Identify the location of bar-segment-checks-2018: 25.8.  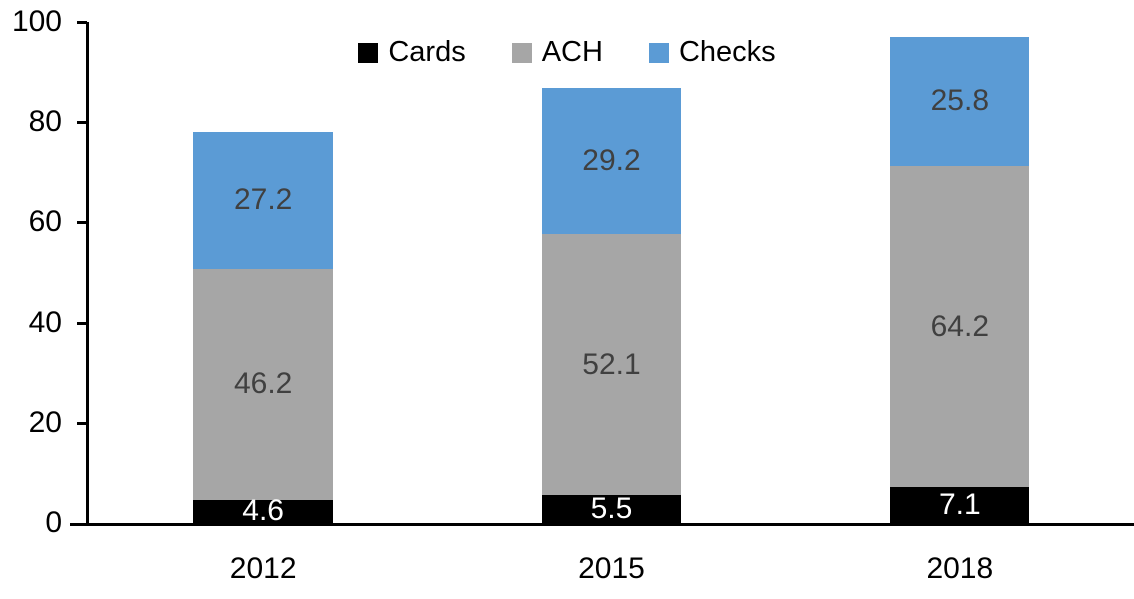
(960, 101).